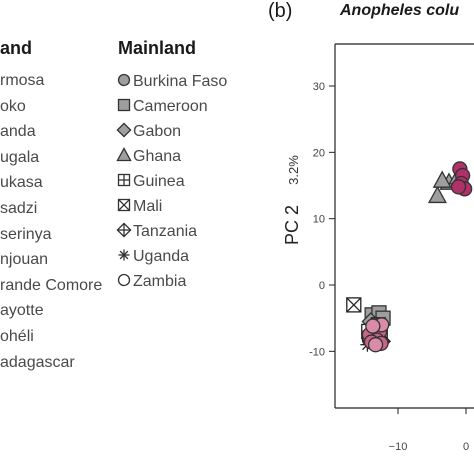 Image resolution: width=474 pixels, height=474 pixels. Describe the element at coordinates (165, 231) in the screenshot. I see `mainland-legend-label: Tanzania` at that location.